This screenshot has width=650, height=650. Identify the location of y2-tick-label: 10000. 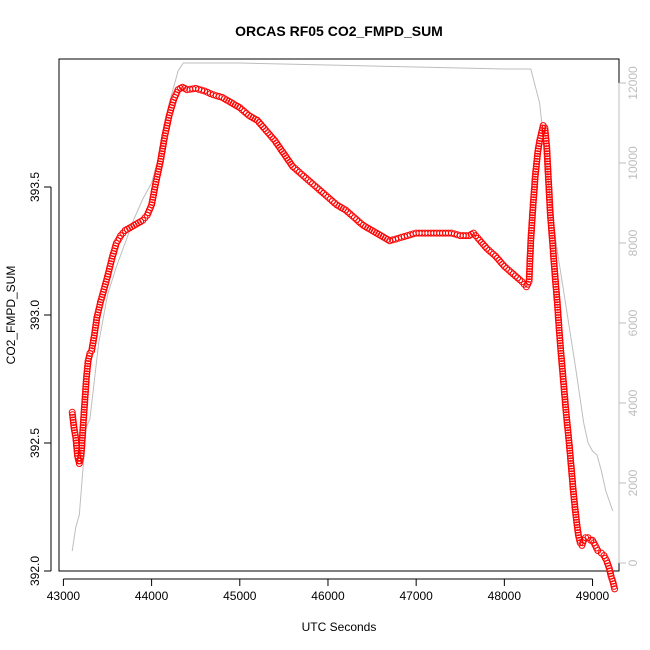
(633, 163).